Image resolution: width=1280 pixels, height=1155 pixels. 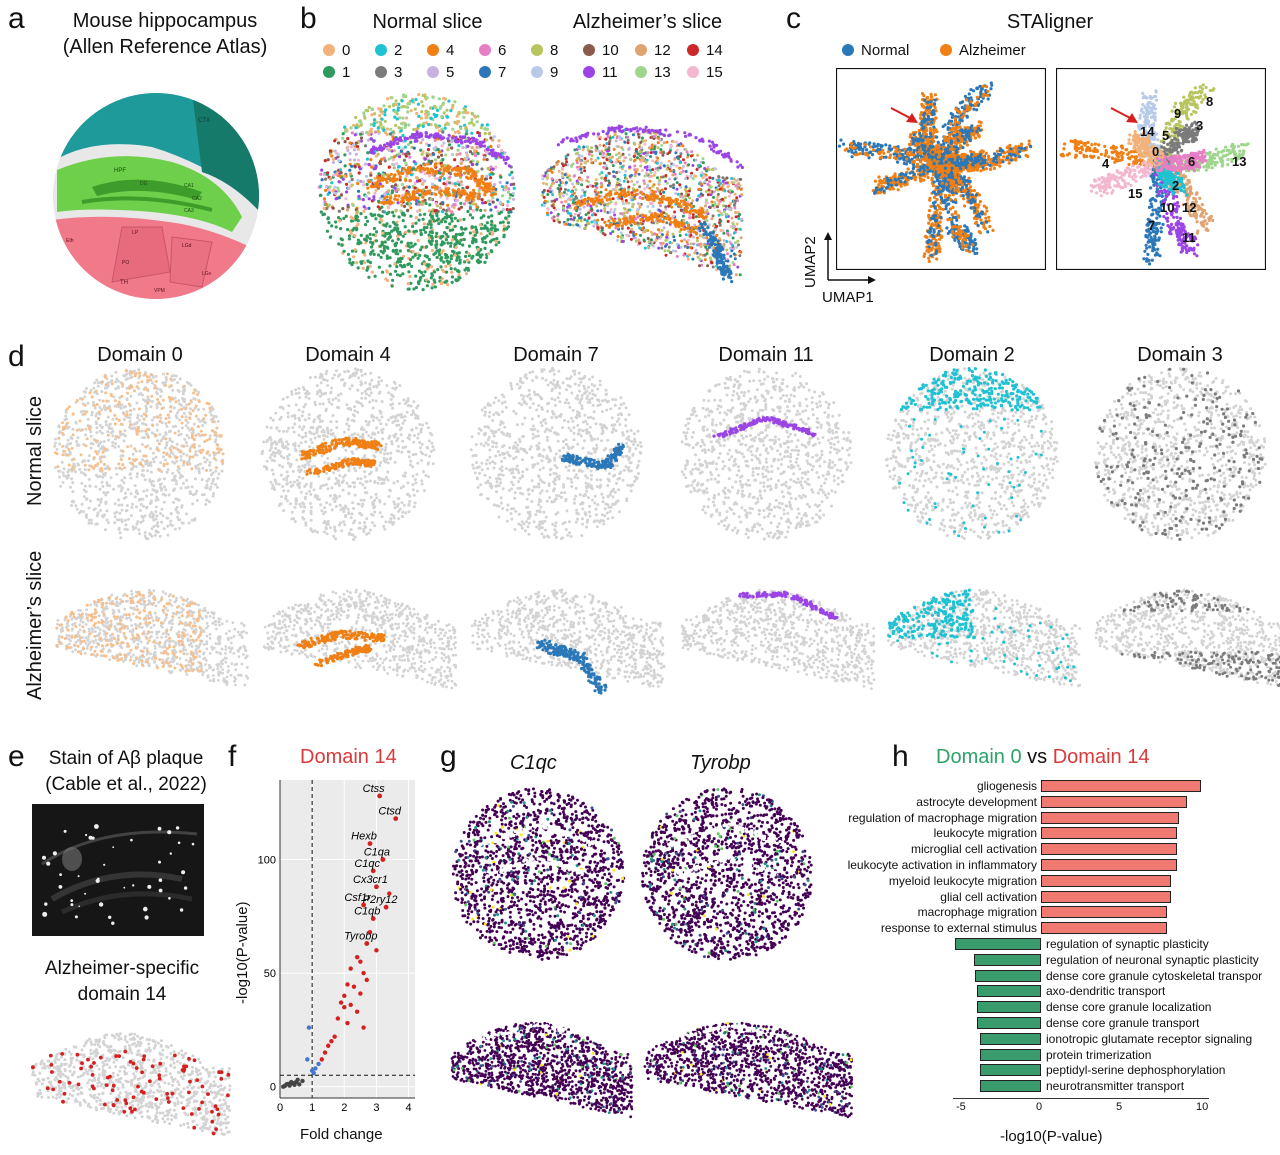 What do you see at coordinates (963, 161) in the screenshot?
I see `umap-arm-condition-overlay` at bounding box center [963, 161].